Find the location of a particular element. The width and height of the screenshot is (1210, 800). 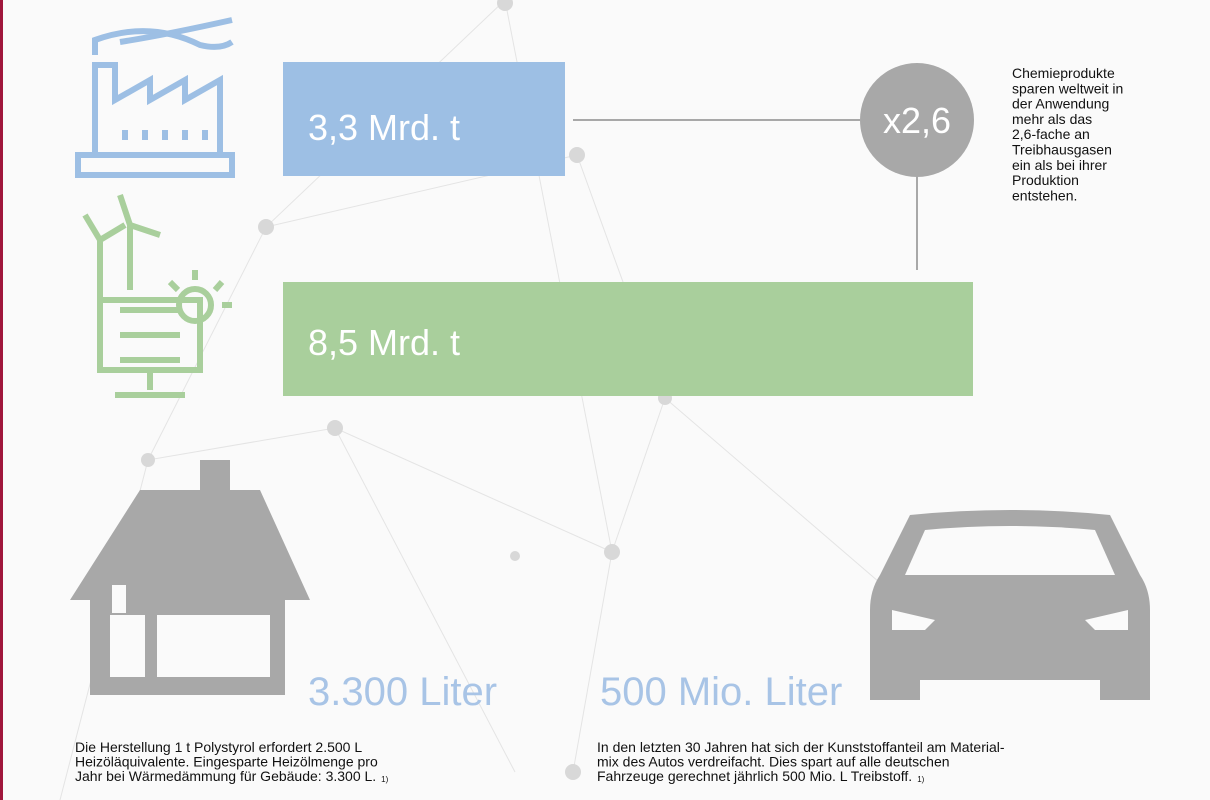

car-details is located at coordinates (1010, 578).